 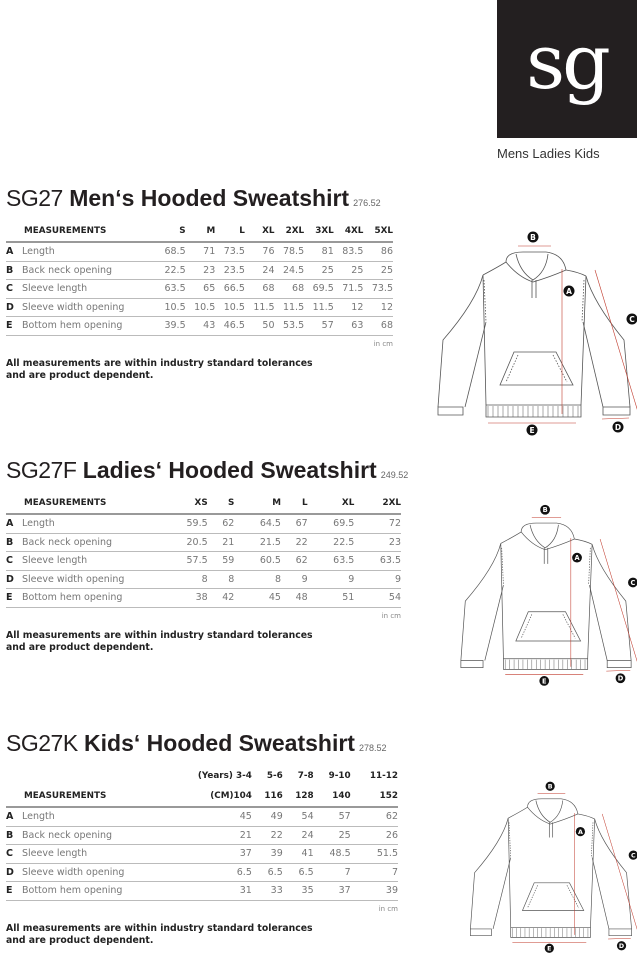 I want to click on size-header: S, so click(x=171, y=234).